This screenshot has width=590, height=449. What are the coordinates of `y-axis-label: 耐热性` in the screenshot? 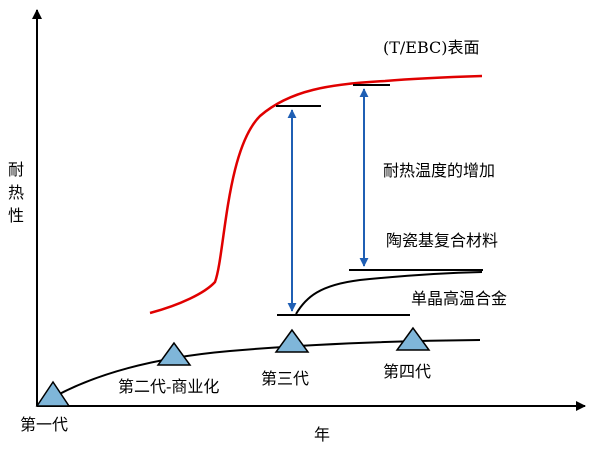 It's located at (15, 192).